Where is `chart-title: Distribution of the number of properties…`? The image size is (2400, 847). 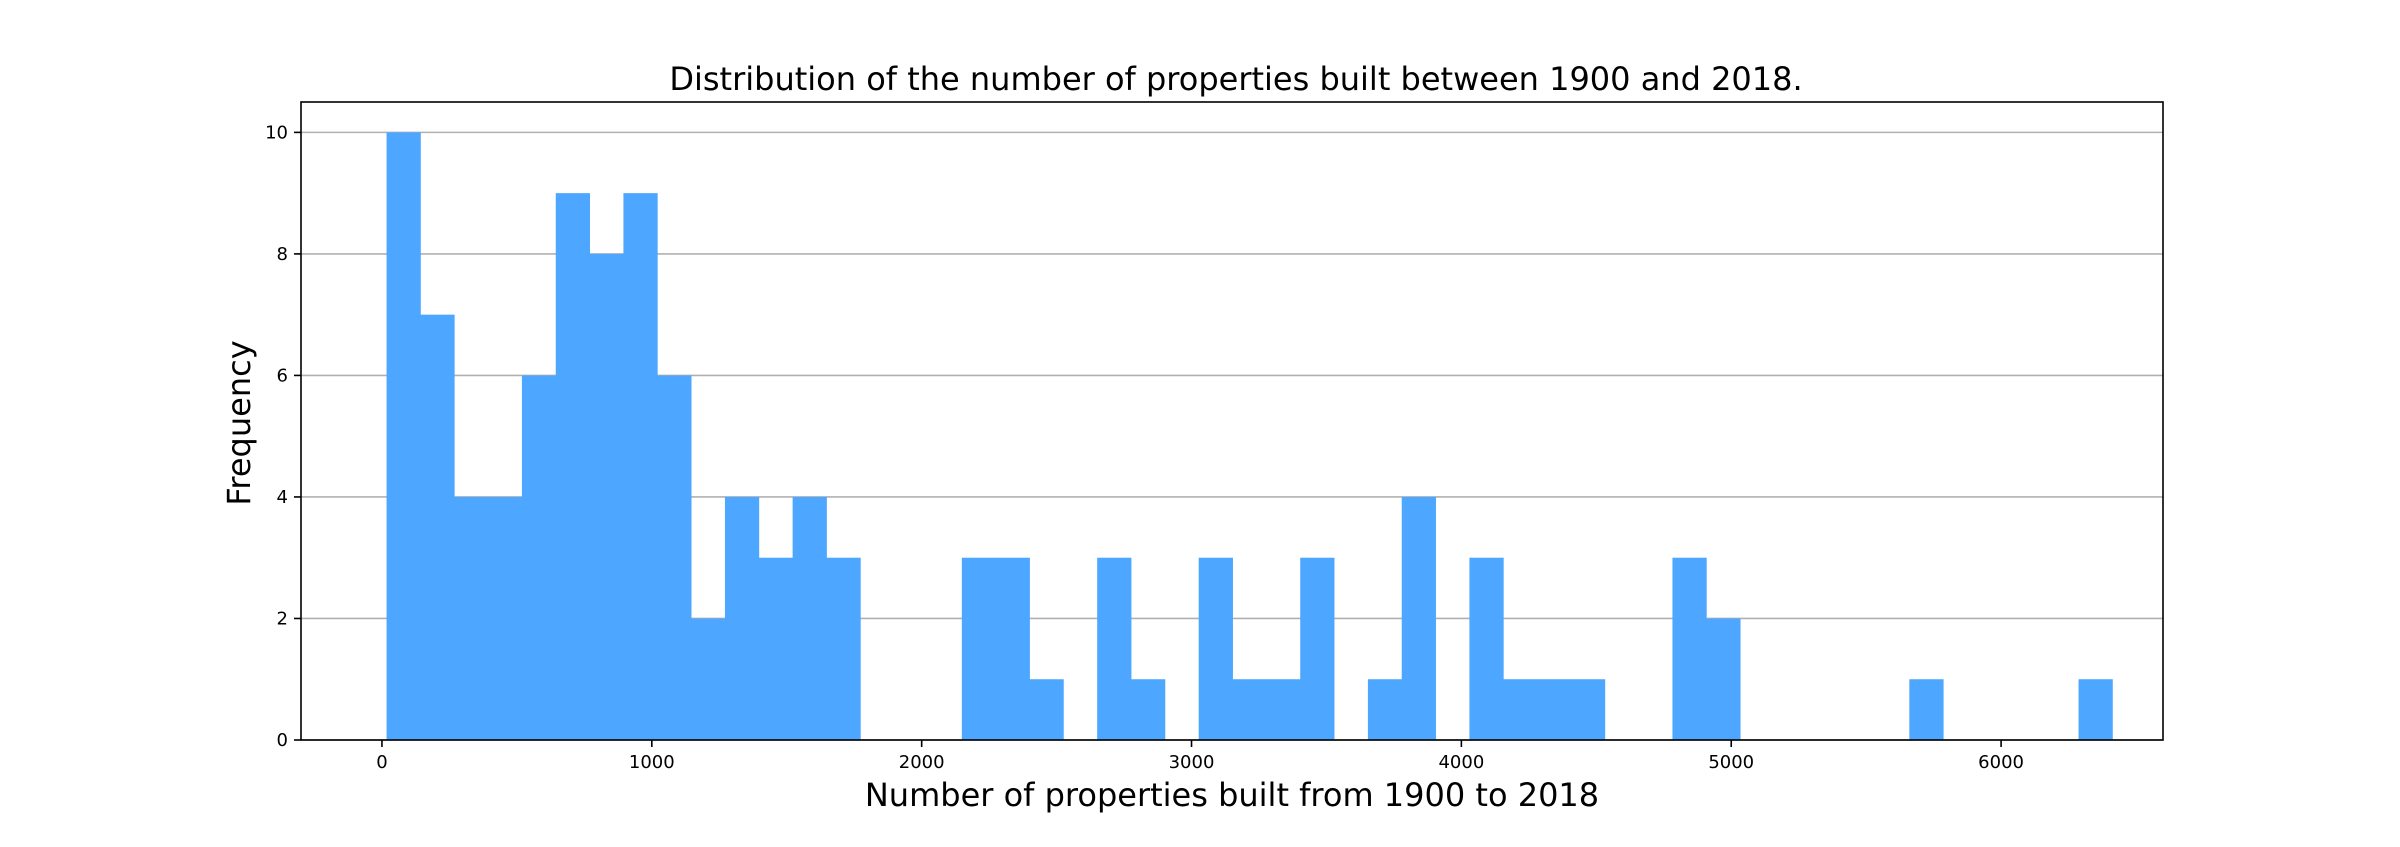
chart-title: Distribution of the number of properties… is located at coordinates (1235, 79).